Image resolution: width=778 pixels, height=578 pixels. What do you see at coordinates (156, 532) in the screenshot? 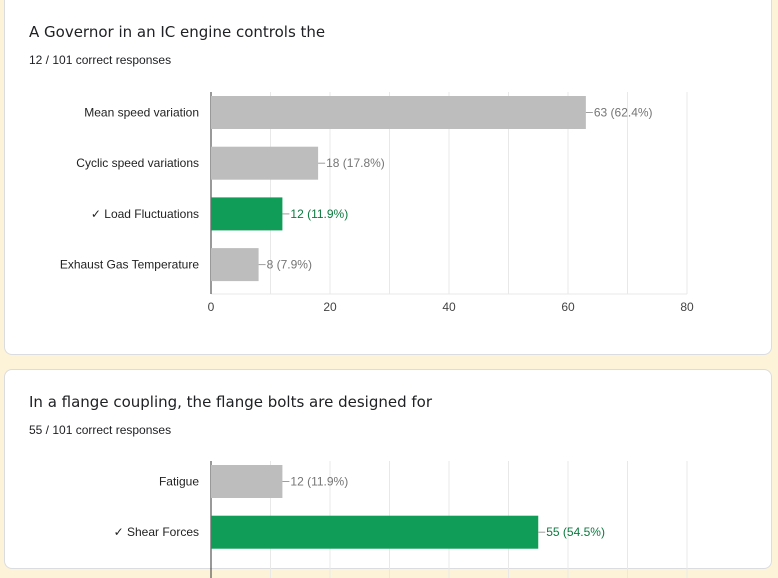
I see `category-label: ✓ Shear Forces` at bounding box center [156, 532].